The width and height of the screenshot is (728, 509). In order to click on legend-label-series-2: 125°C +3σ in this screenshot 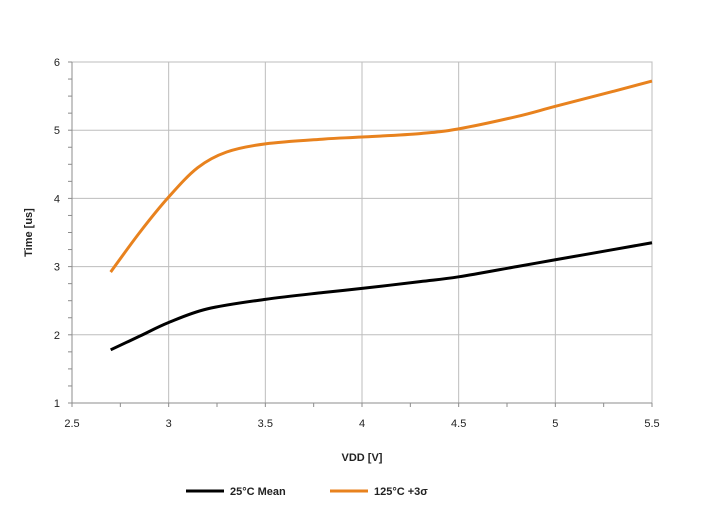, I will do `click(401, 492)`.